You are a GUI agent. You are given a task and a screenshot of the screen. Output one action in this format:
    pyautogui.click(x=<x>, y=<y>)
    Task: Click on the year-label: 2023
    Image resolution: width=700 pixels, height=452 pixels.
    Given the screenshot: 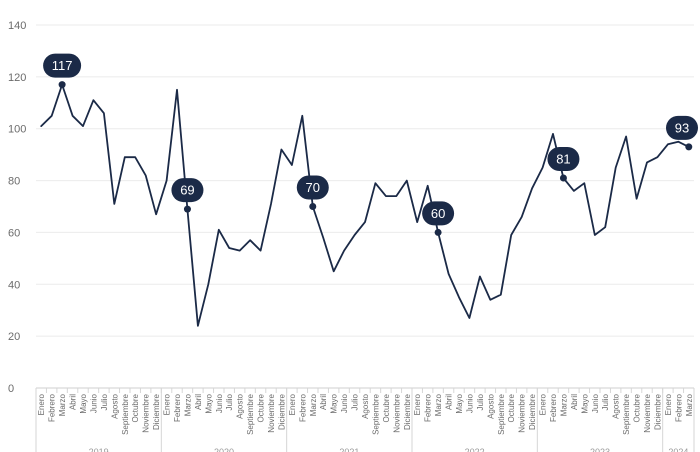 What is the action you would take?
    pyautogui.click(x=600, y=449)
    